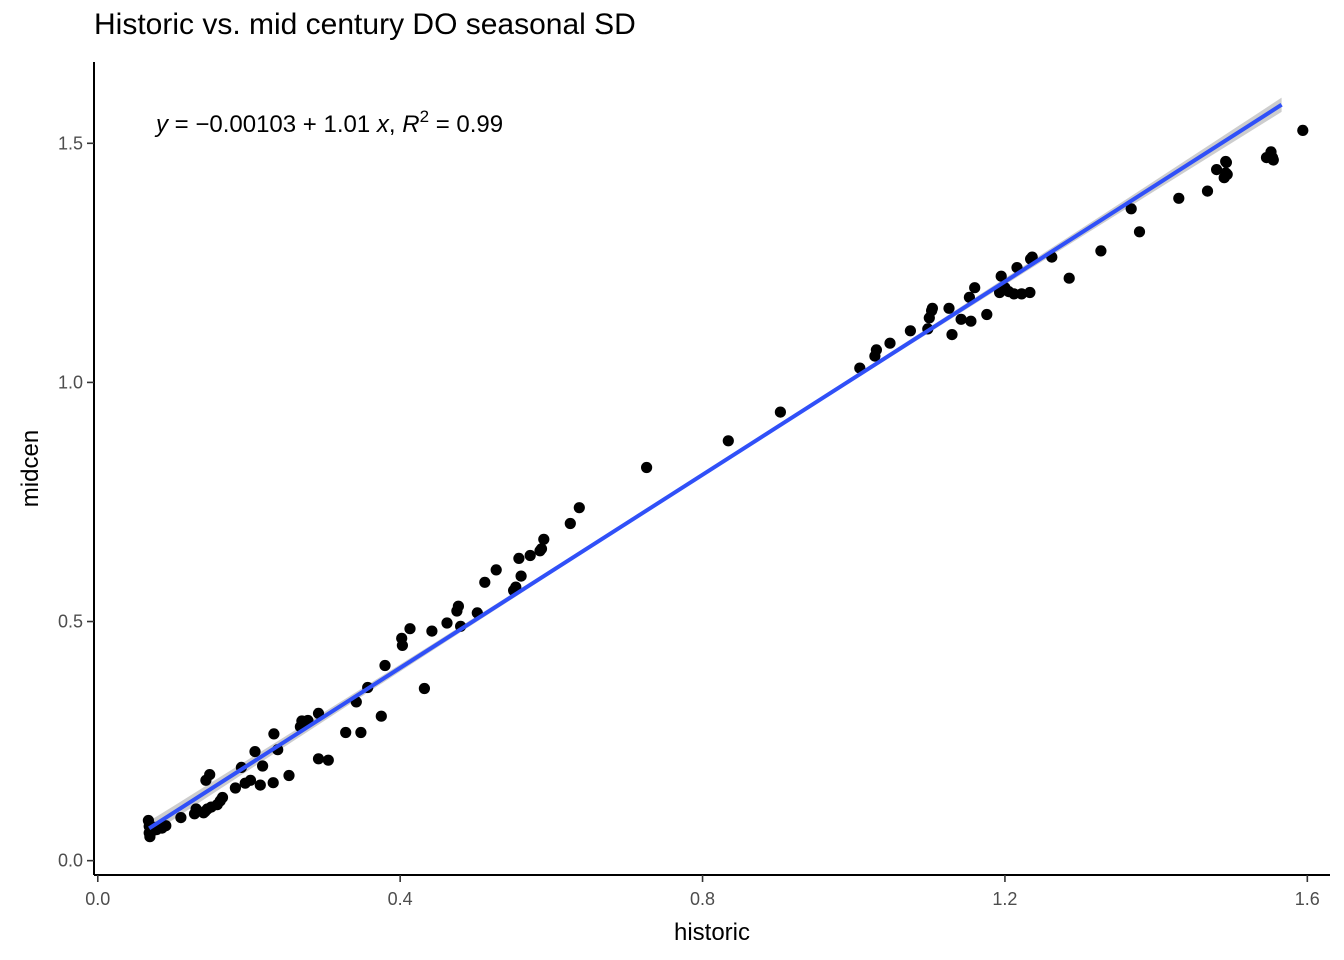 Image resolution: width=1344 pixels, height=960 pixels. I want to click on y-tick-label: 0.5, so click(70, 622).